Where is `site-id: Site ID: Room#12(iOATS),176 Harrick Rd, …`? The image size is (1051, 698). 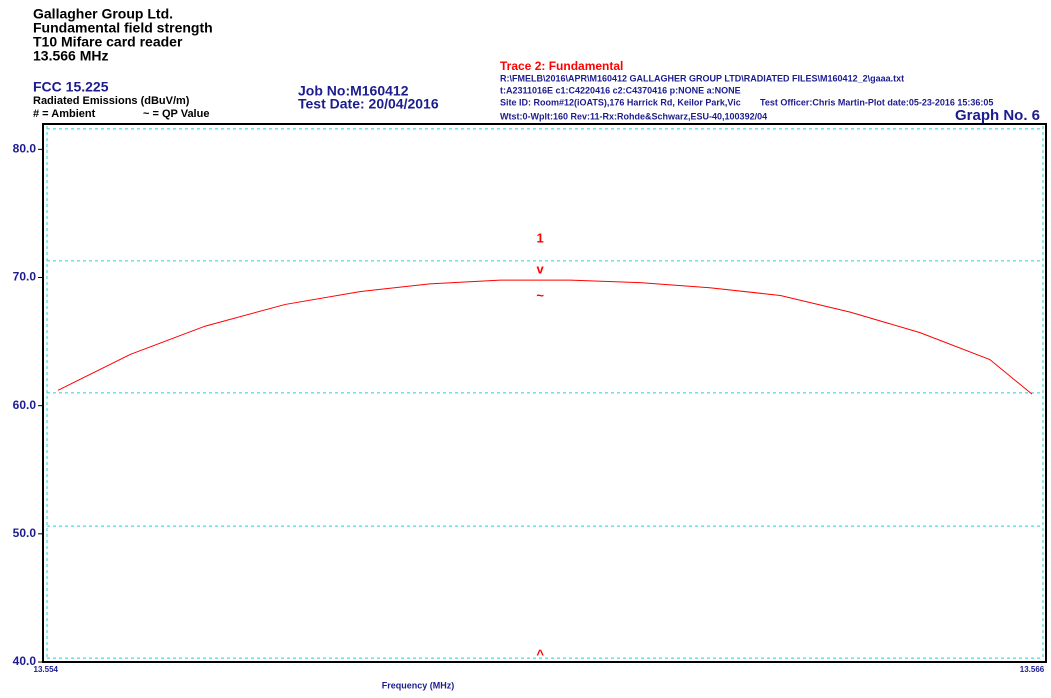
site-id: Site ID: Room#12(iOATS),176 Harrick Rd, … is located at coordinates (620, 102).